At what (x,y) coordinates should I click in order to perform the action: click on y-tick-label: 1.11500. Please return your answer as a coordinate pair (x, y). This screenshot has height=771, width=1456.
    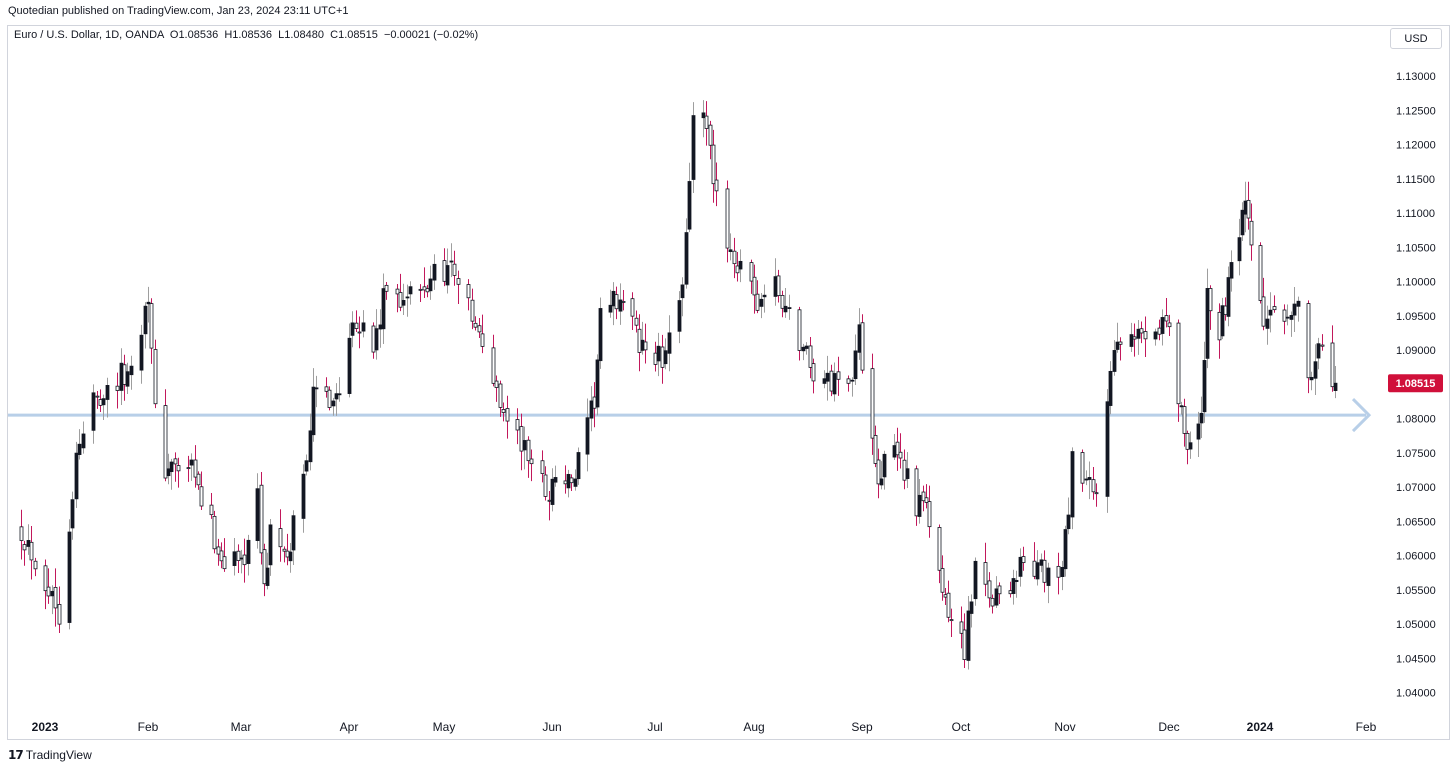
    Looking at the image, I should click on (1415, 180).